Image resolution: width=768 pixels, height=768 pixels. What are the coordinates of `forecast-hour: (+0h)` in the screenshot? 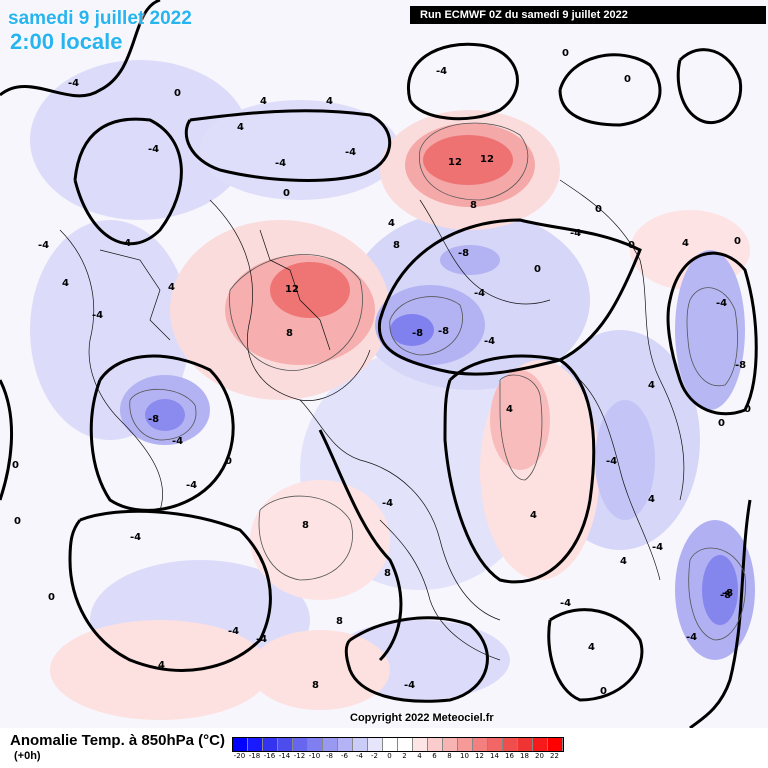 It's located at (27, 756).